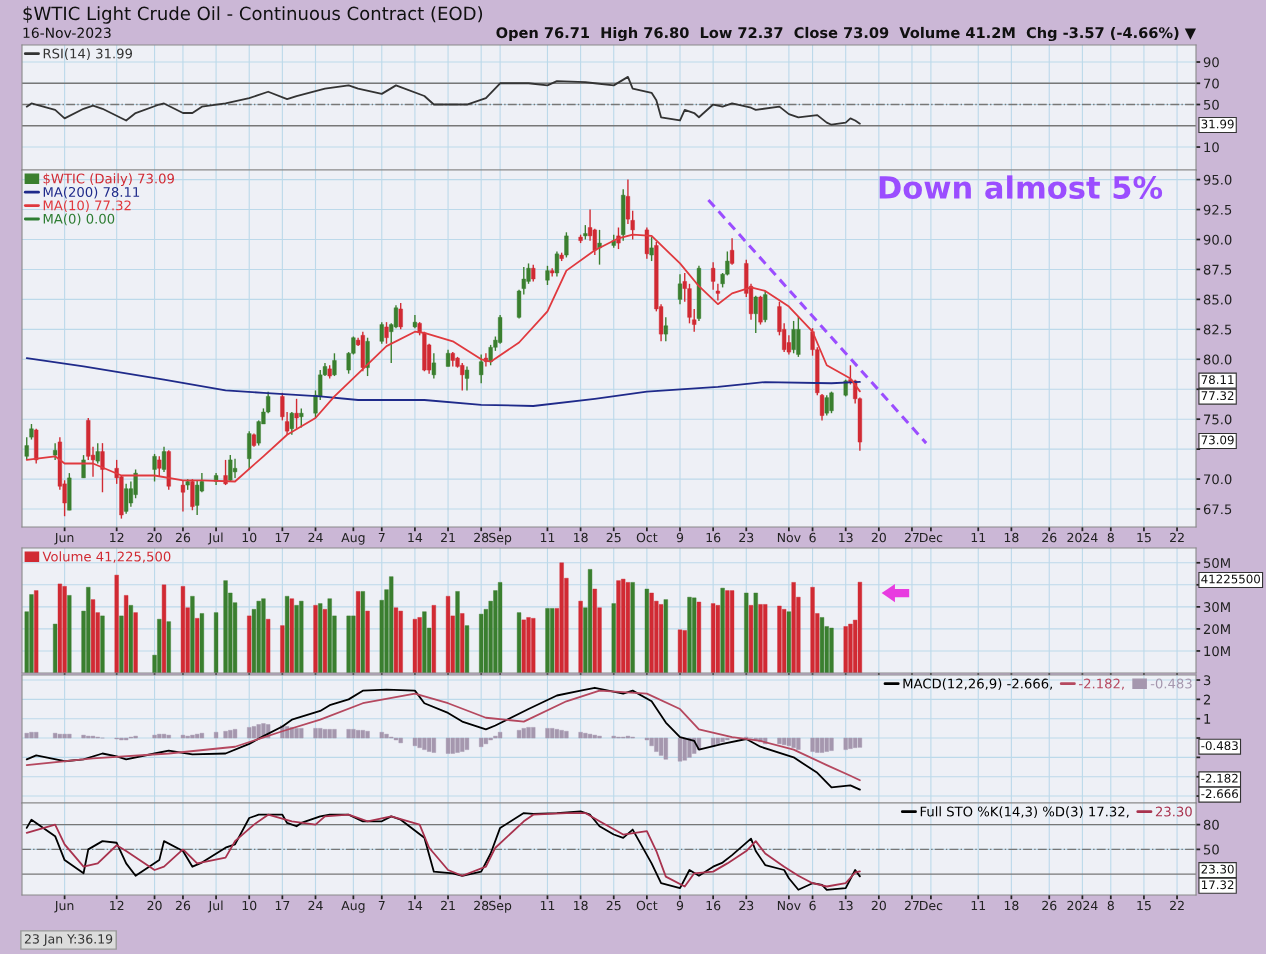  I want to click on x-tick-label: 14, so click(415, 905).